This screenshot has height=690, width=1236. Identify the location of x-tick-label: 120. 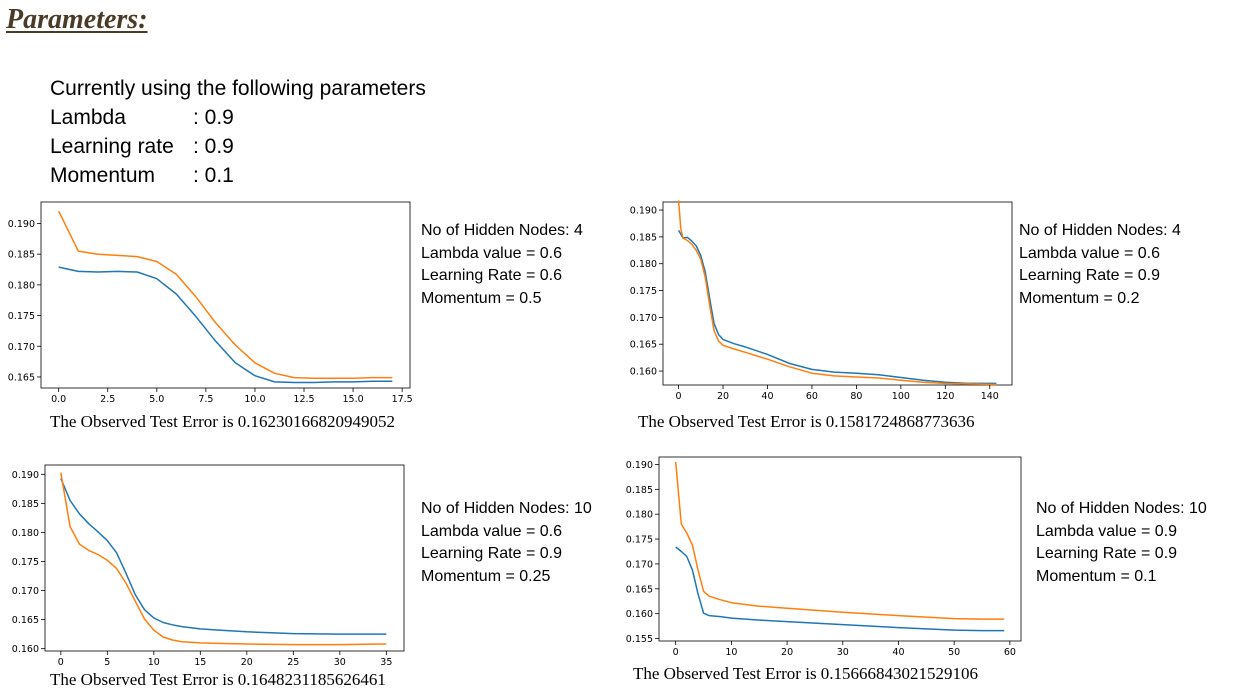
(945, 396).